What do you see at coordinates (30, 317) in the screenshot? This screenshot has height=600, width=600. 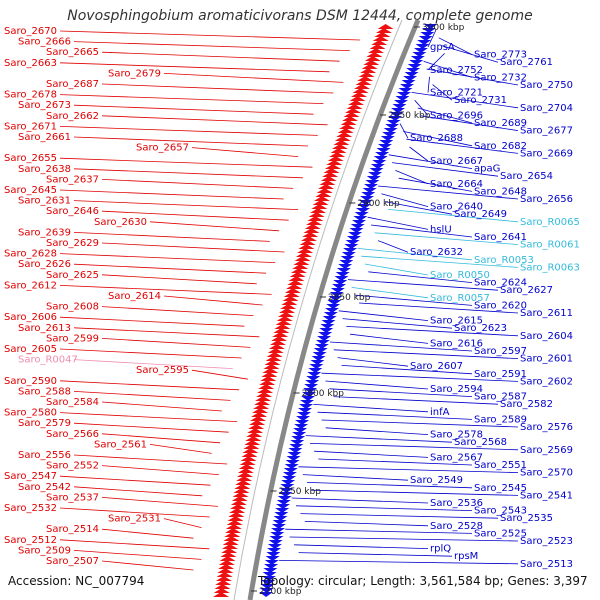 I see `left-gene-label: Saro_2606` at bounding box center [30, 317].